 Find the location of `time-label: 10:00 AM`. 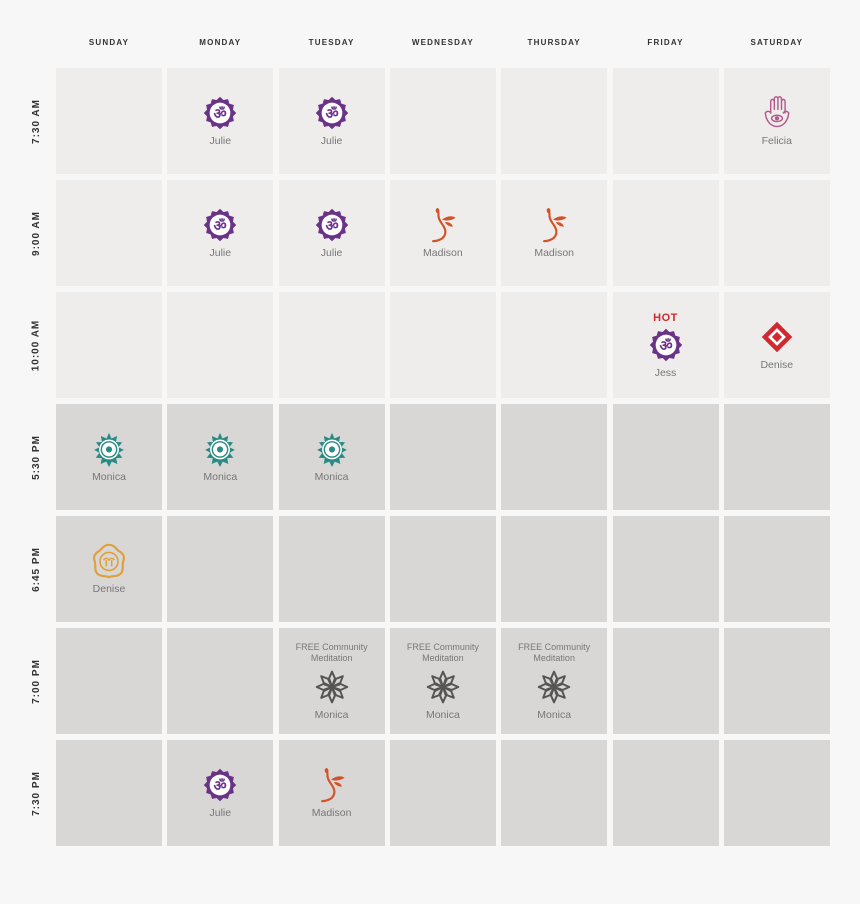

time-label: 10:00 AM is located at coordinates (36, 345).